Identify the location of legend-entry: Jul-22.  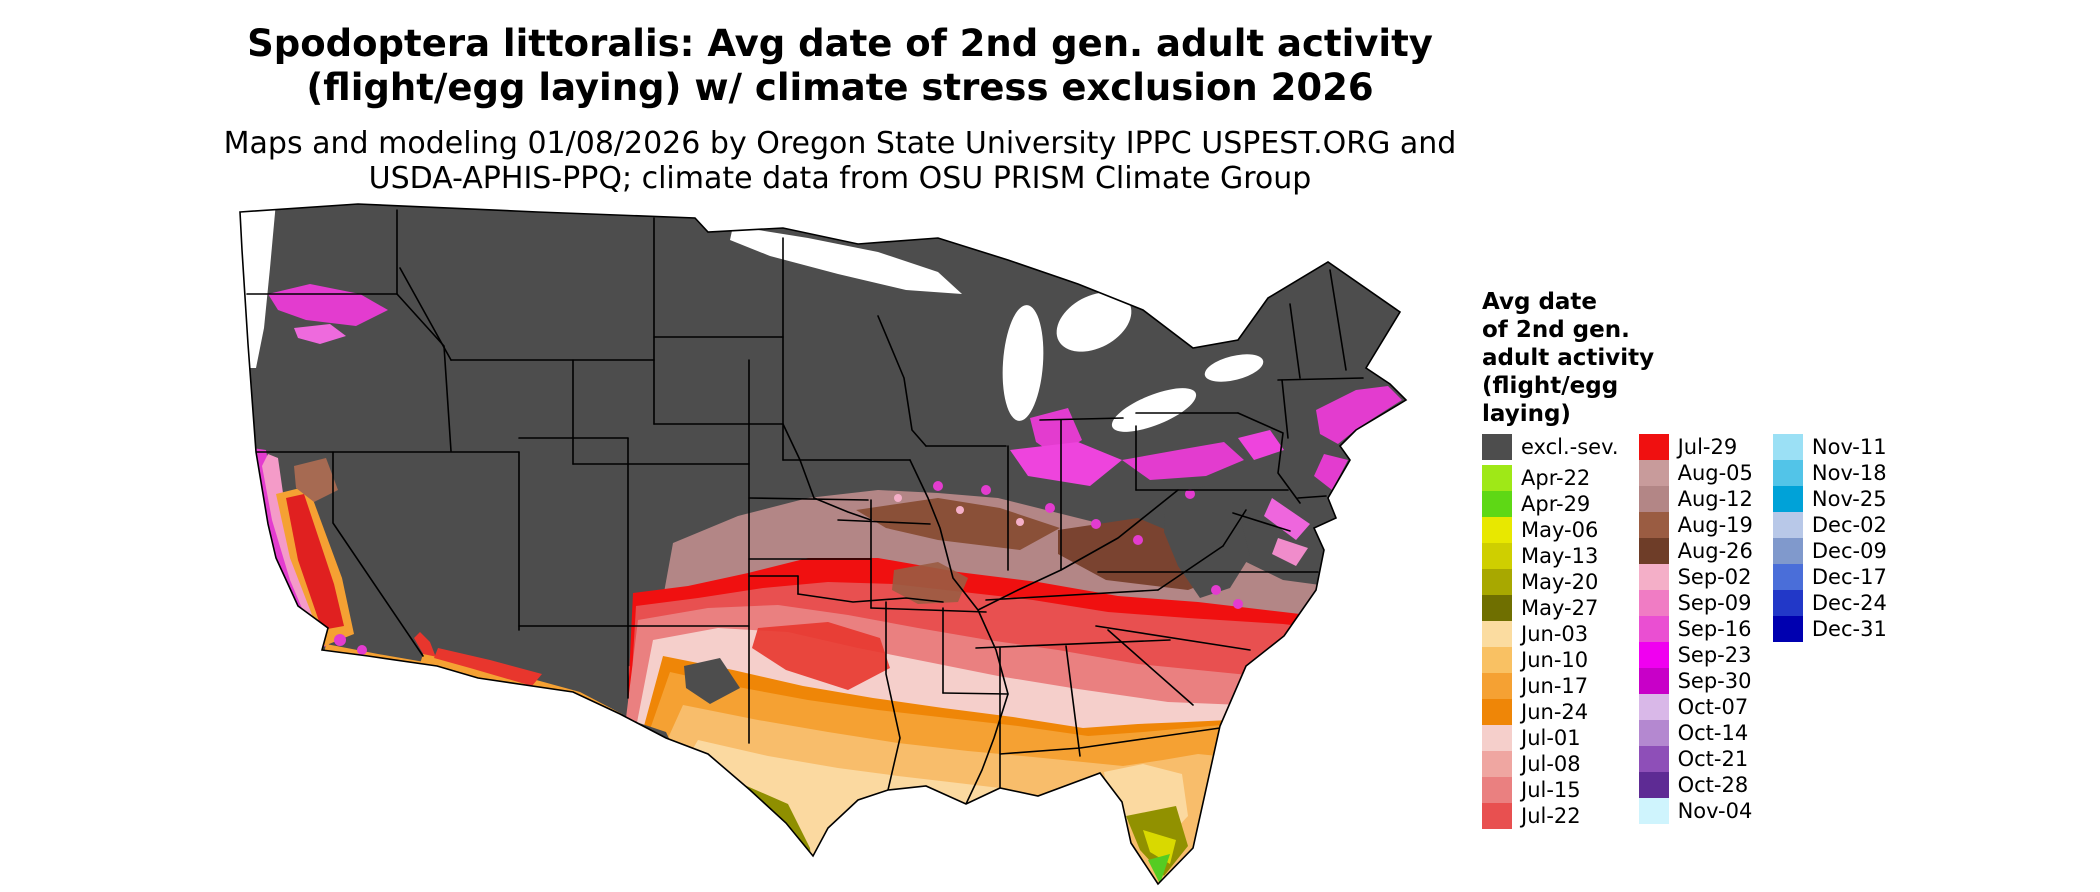
(1550, 816).